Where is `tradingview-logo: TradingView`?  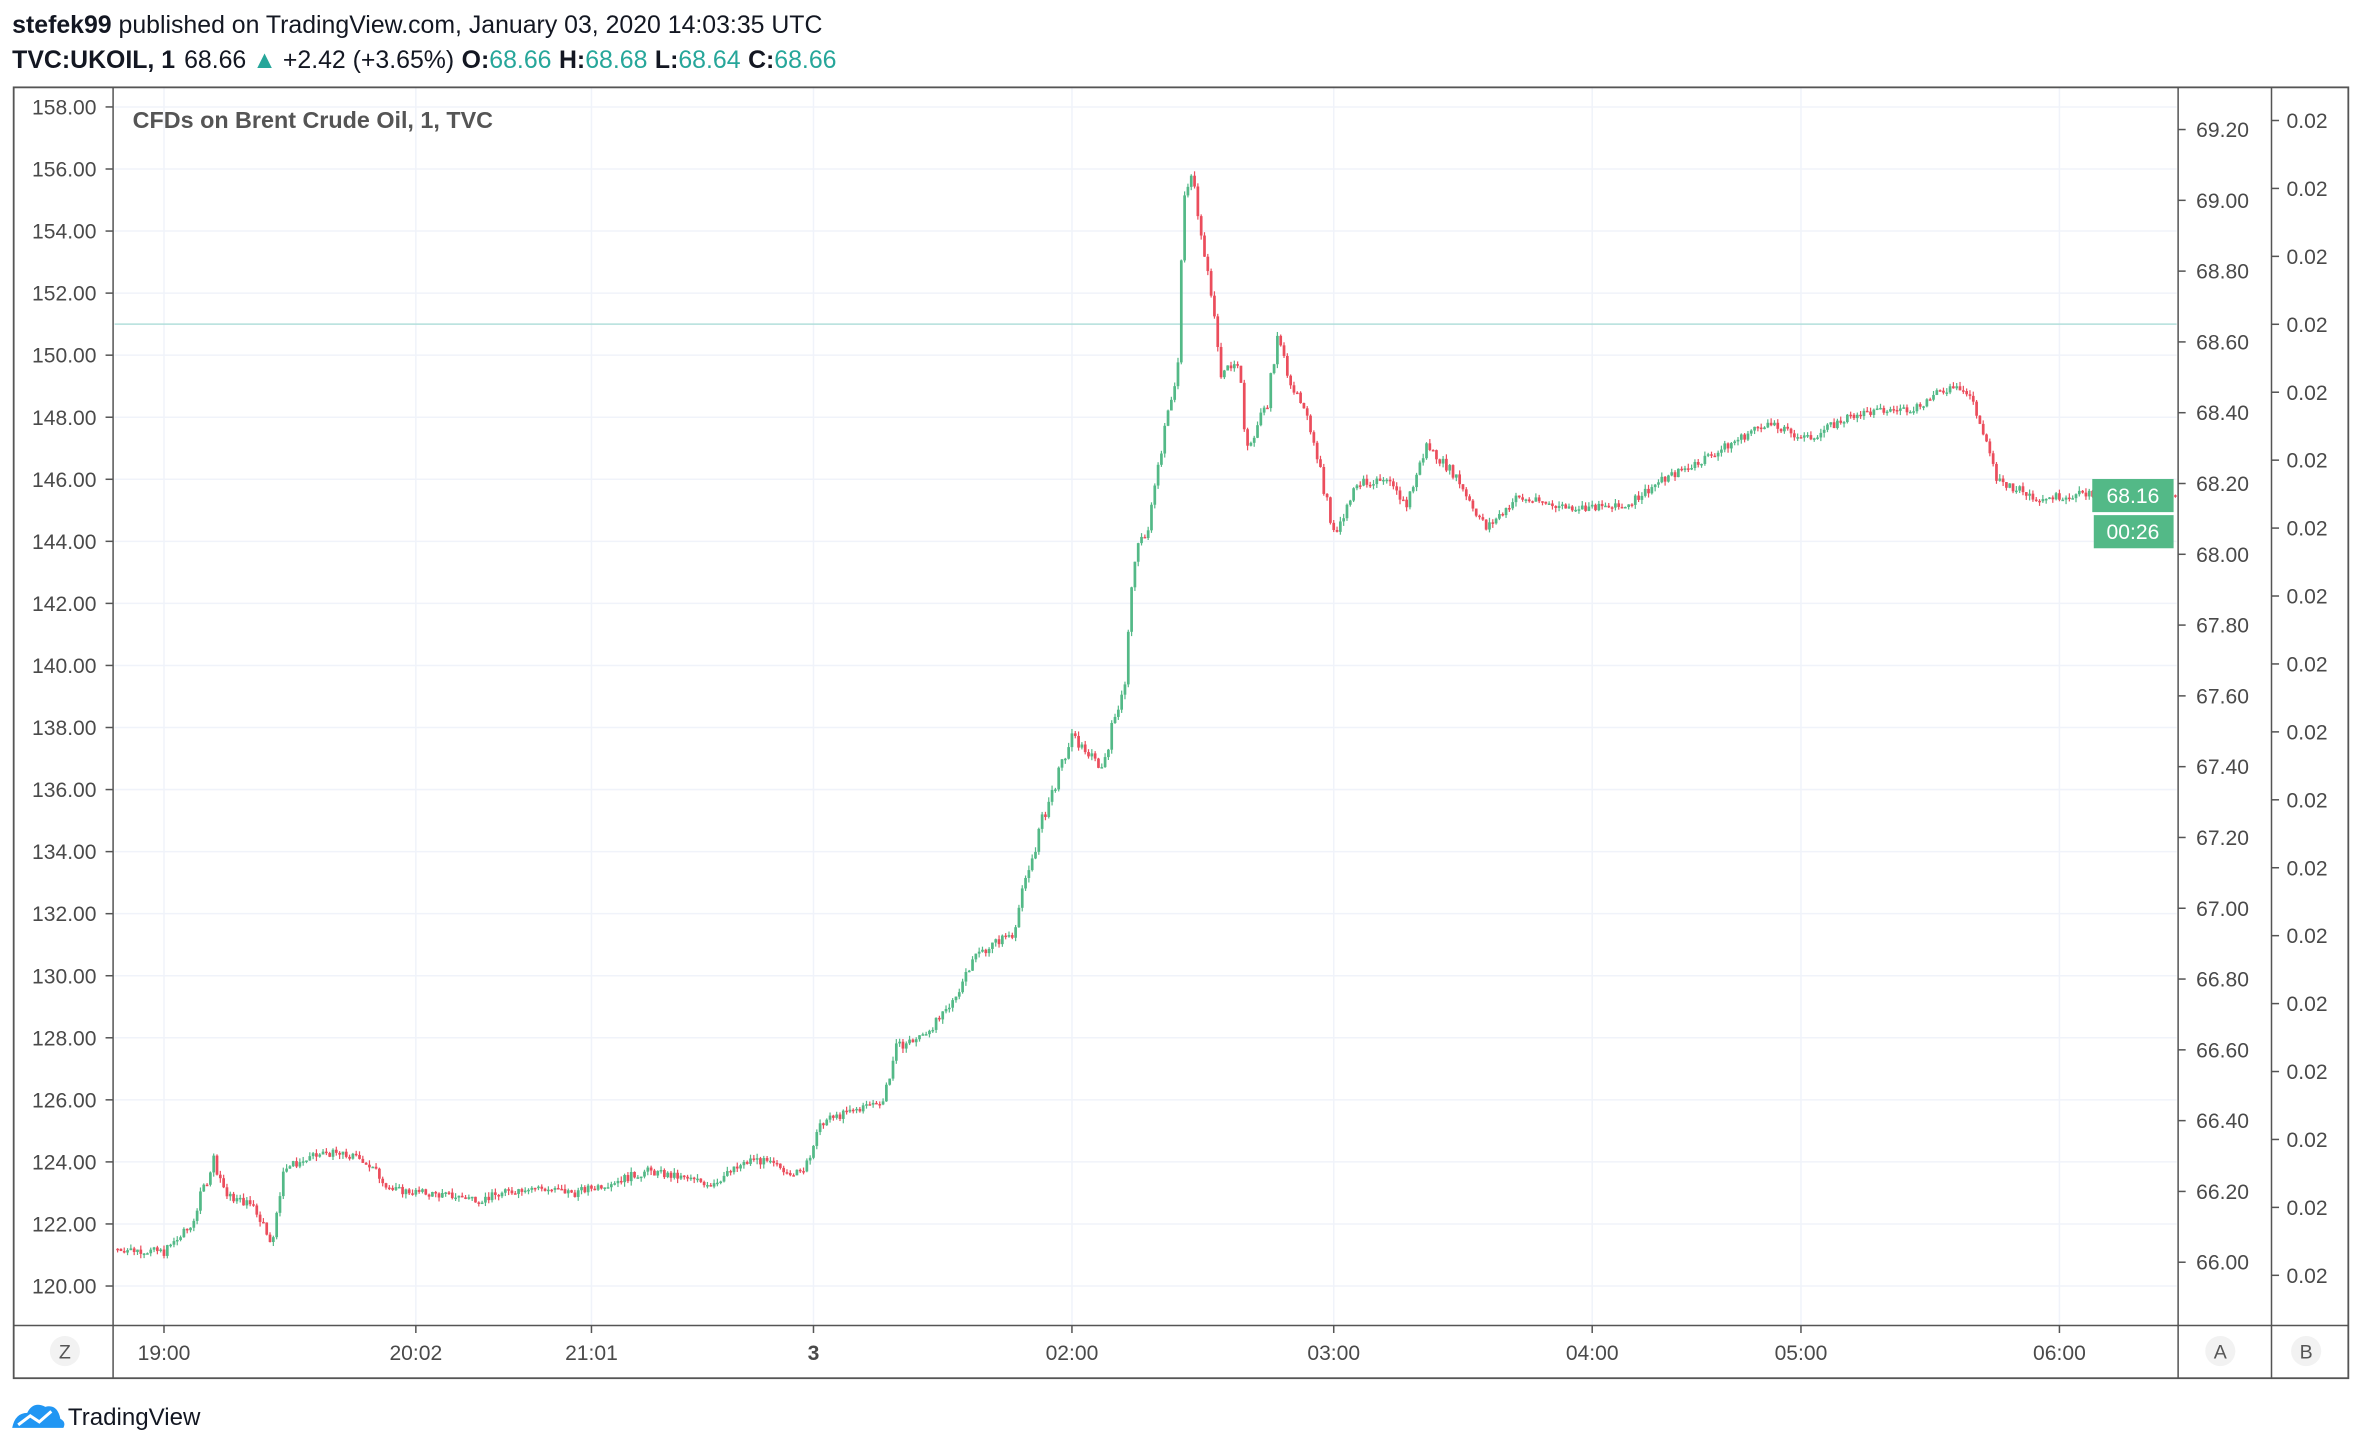 tradingview-logo: TradingView is located at coordinates (106, 1417).